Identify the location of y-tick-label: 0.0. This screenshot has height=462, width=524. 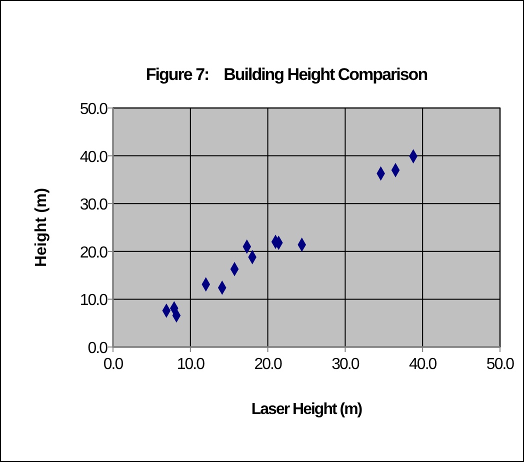
(98, 348).